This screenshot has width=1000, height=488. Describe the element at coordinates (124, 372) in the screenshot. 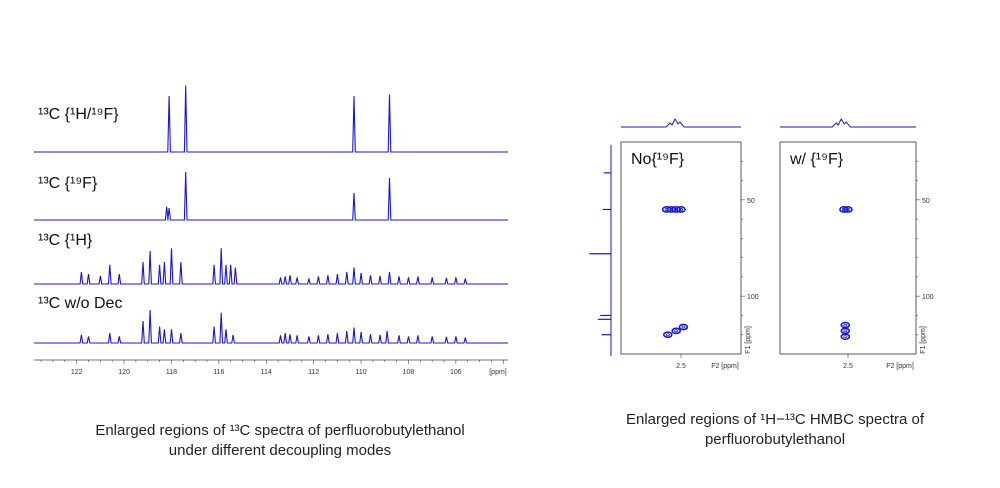

I see `x-tick-label: 120` at that location.